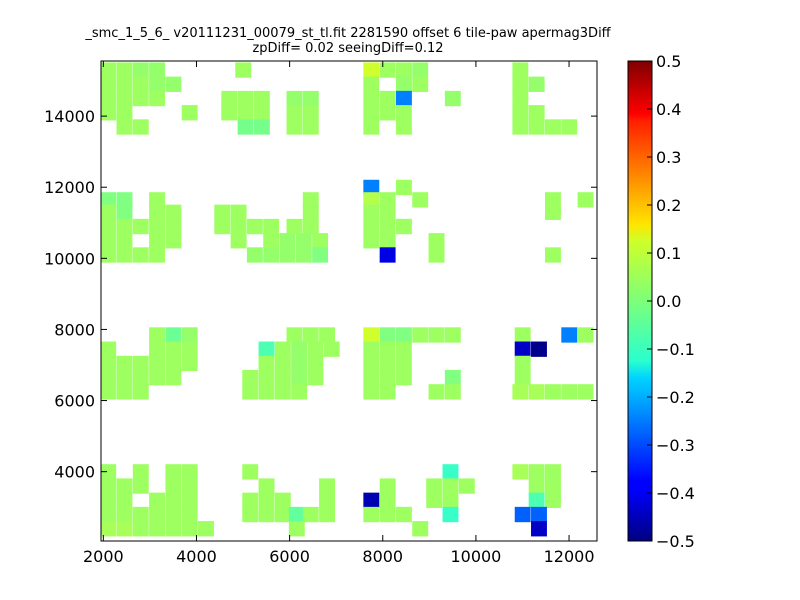 The height and width of the screenshot is (600, 800). Describe the element at coordinates (668, 205) in the screenshot. I see `colorbar-tick-label: 0.2` at that location.